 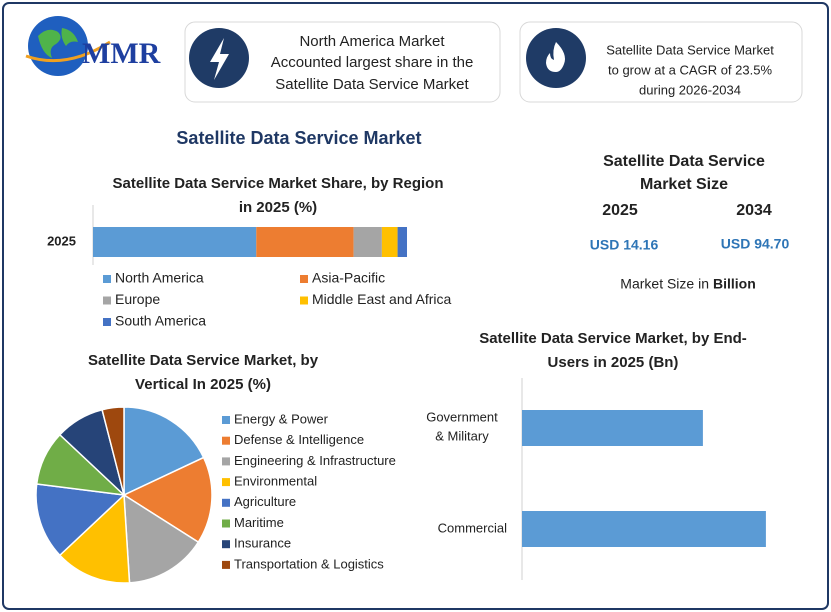 What do you see at coordinates (754, 210) in the screenshot?
I see `year-label: 2034` at bounding box center [754, 210].